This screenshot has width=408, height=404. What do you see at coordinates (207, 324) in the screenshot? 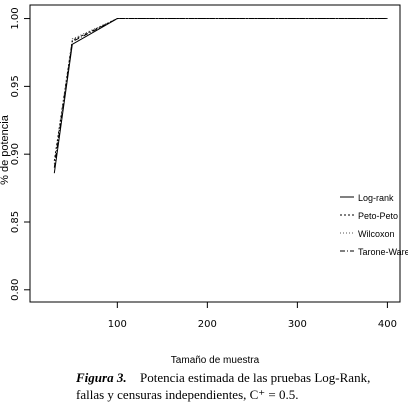
I see `x-tick-label: 200` at bounding box center [207, 324].